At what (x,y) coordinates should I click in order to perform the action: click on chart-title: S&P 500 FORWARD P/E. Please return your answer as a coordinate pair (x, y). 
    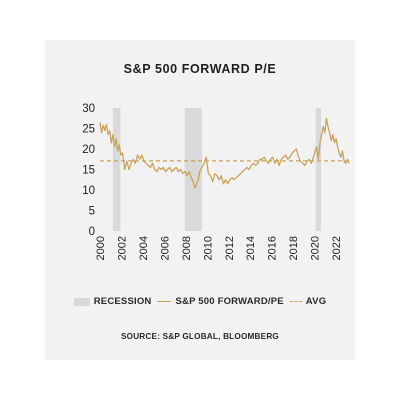
    Looking at the image, I should click on (200, 69).